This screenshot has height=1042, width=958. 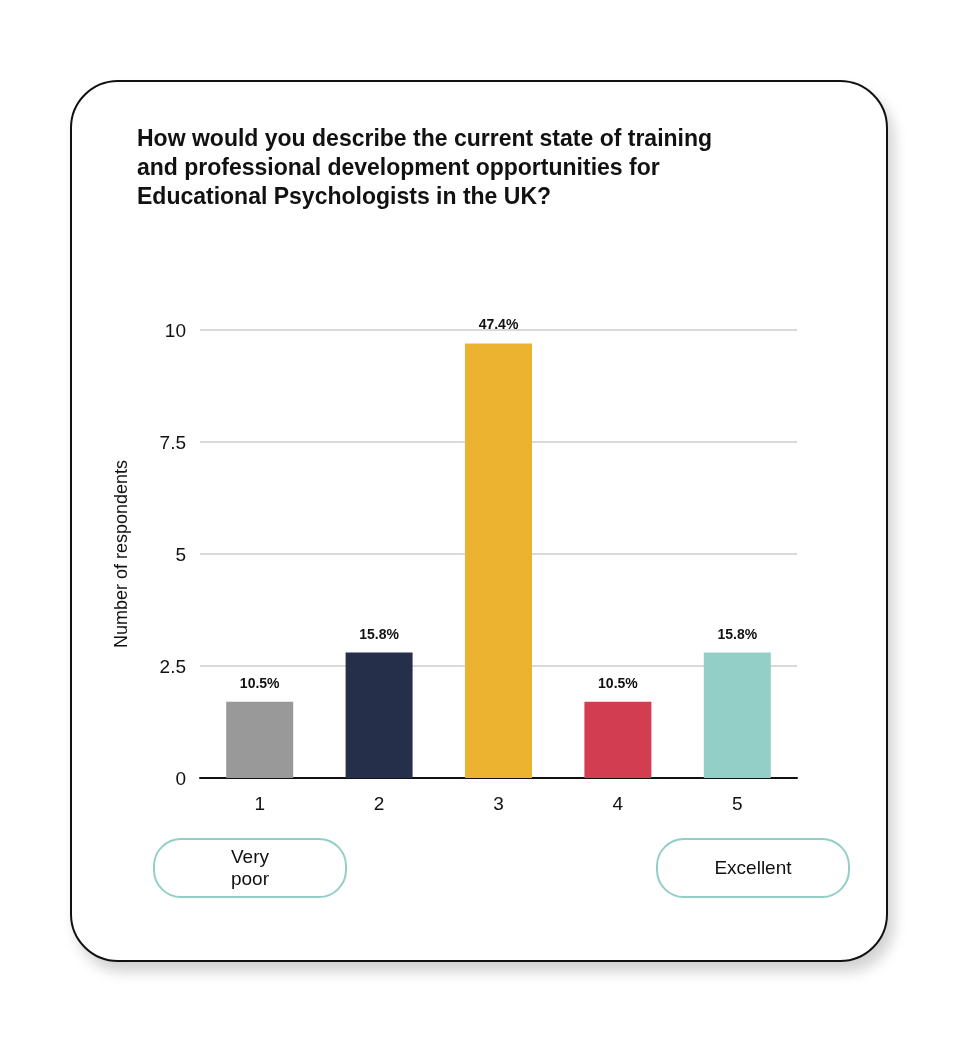 I want to click on x-tick-label: 4, so click(x=618, y=803).